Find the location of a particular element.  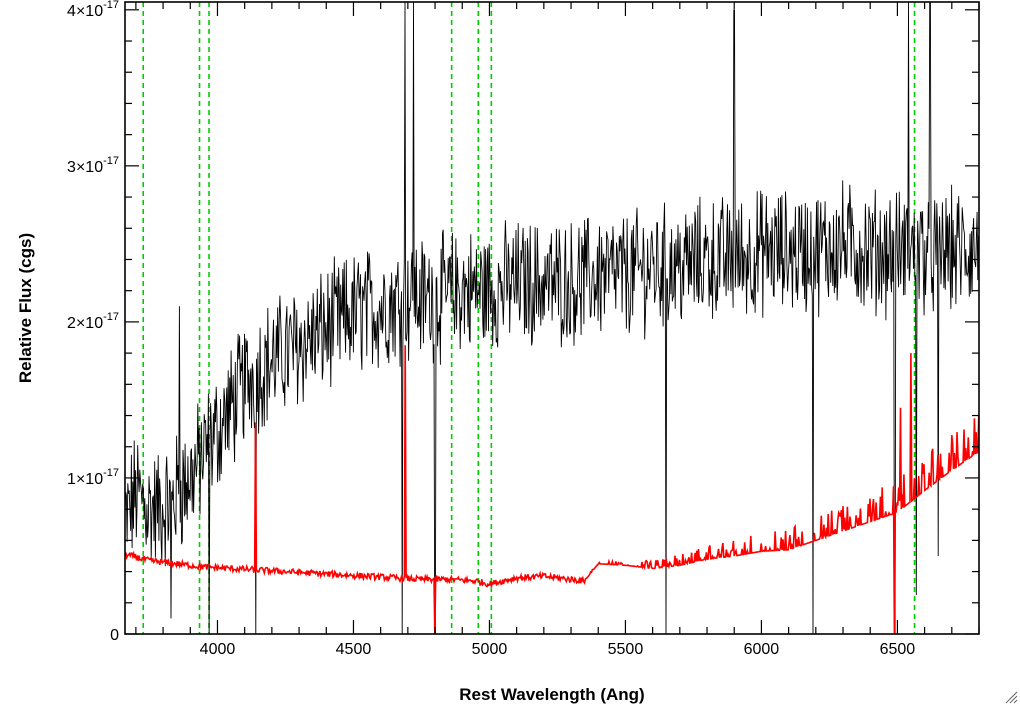

y-tick-label: 1×10⁻¹⁷ is located at coordinates (93, 477).